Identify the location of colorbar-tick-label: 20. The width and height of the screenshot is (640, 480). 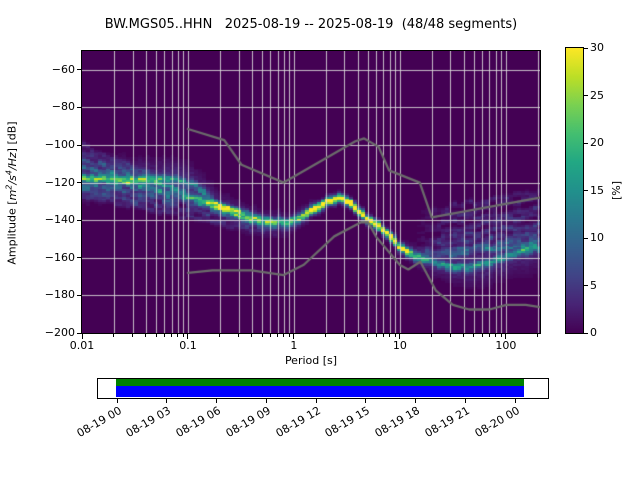
(597, 142).